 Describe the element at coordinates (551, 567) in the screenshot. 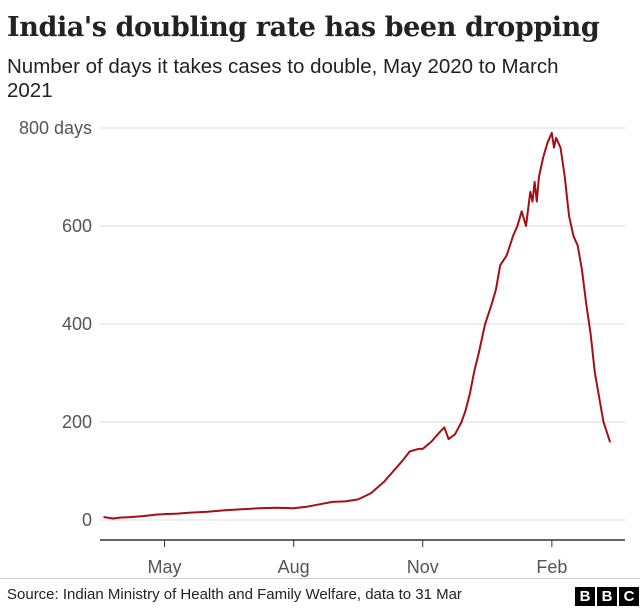

I see `x-tick-label: Feb` at that location.